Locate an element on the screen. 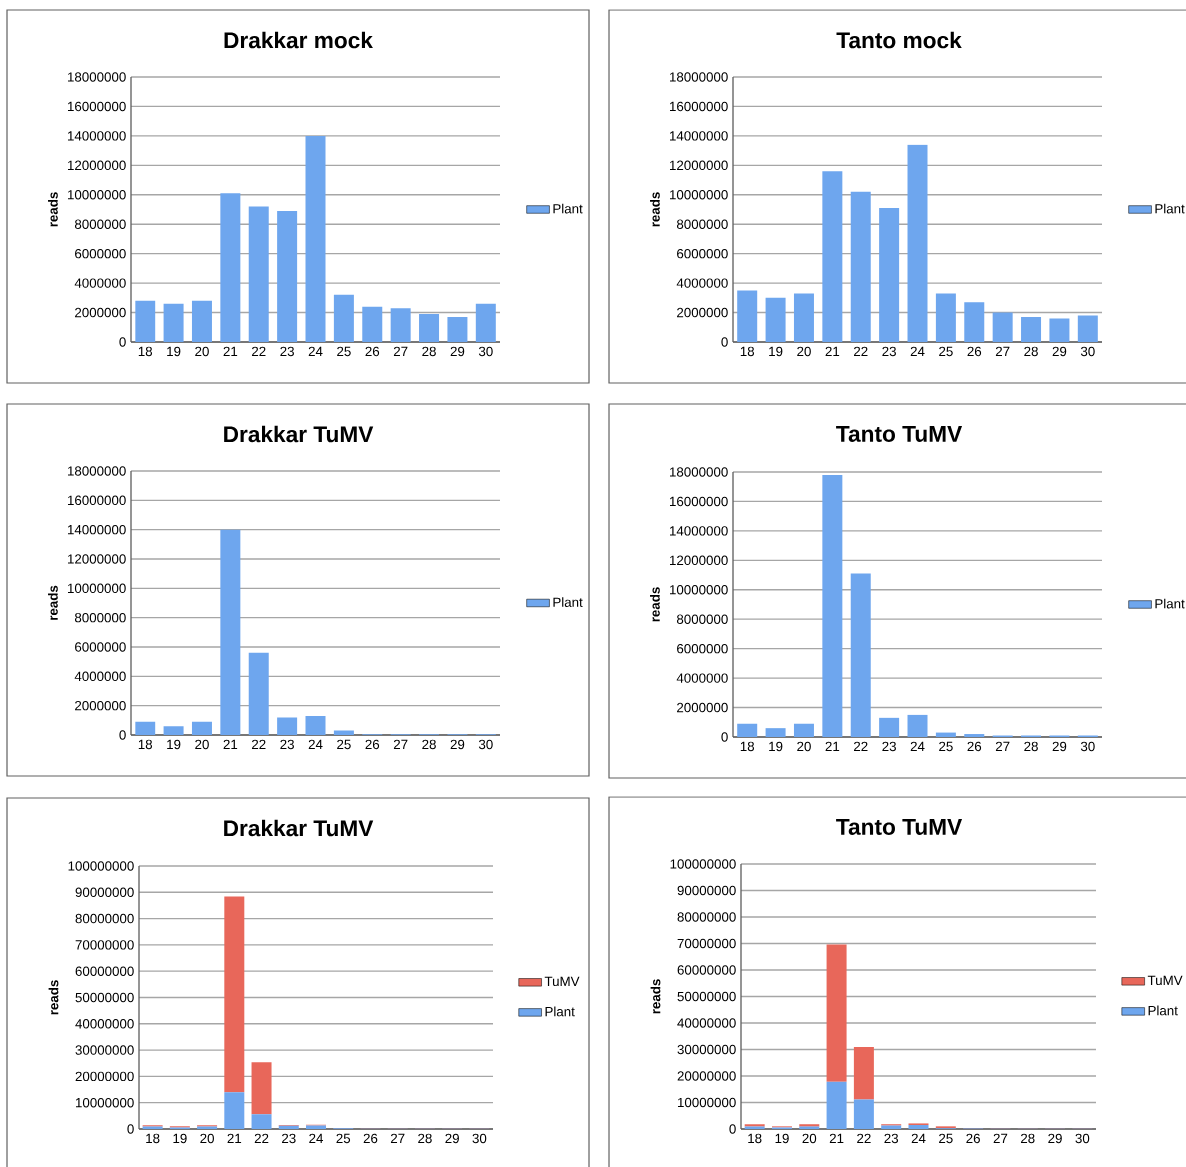 The width and height of the screenshot is (1186, 1167). y-tick-label: 90000000 is located at coordinates (104, 892).